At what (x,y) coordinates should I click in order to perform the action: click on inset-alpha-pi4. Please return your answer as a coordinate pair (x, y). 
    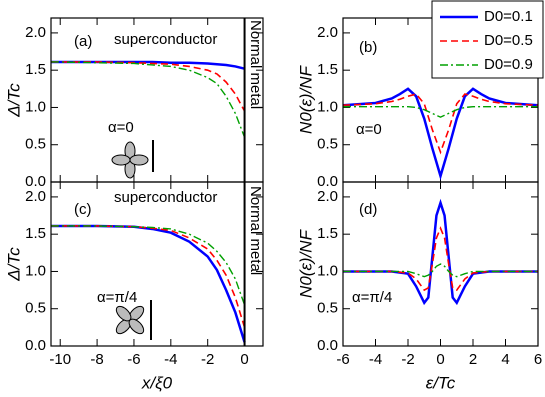
    Looking at the image, I should click on (130, 320).